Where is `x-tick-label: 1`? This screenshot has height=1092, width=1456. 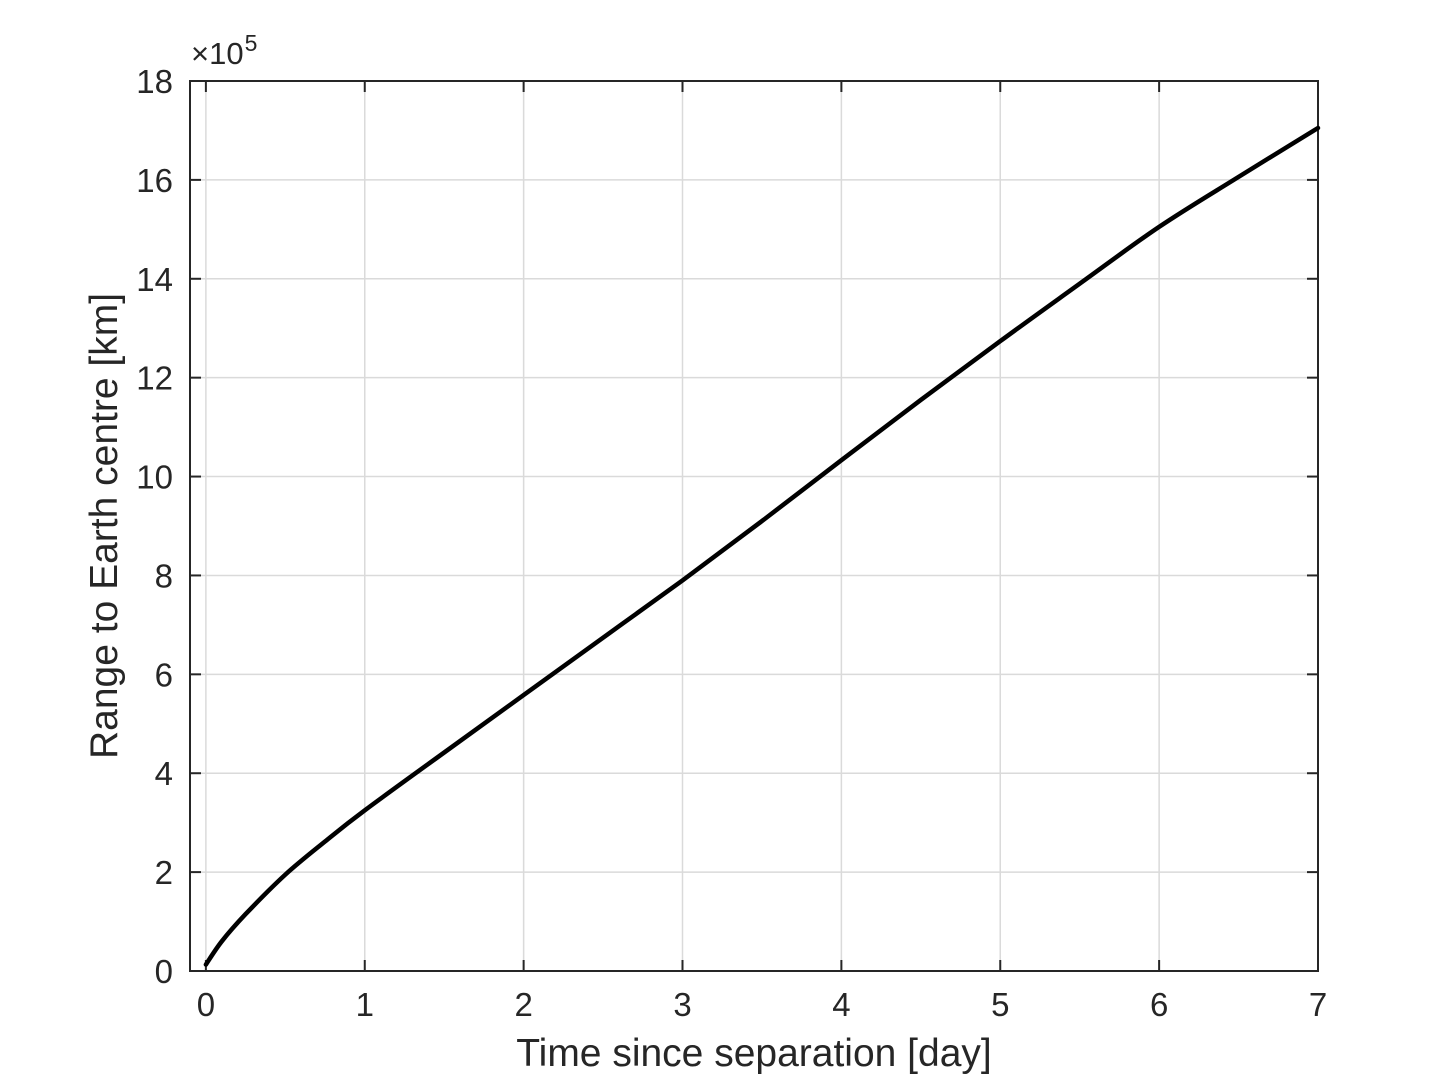 x-tick-label: 1 is located at coordinates (365, 1004).